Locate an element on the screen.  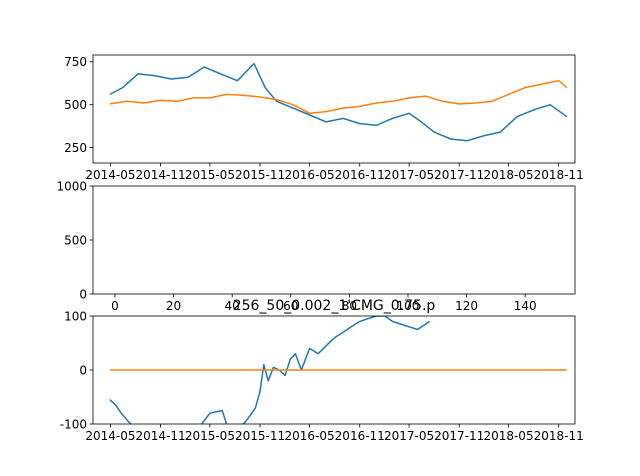
x-tick-label: 100 is located at coordinates (408, 306).